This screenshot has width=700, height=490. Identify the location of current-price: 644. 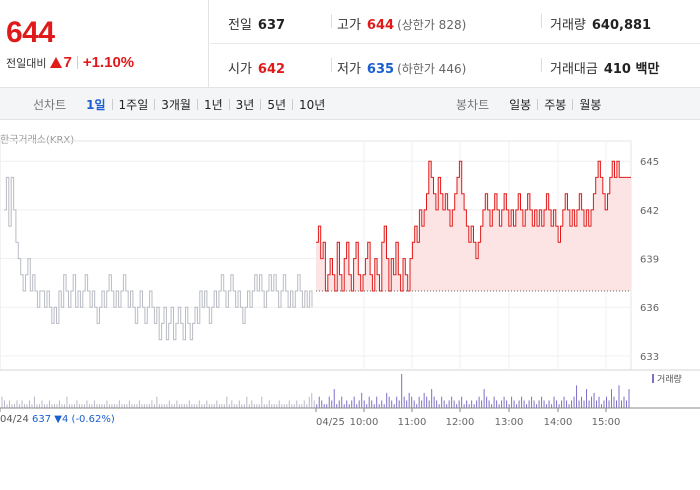
(30, 32).